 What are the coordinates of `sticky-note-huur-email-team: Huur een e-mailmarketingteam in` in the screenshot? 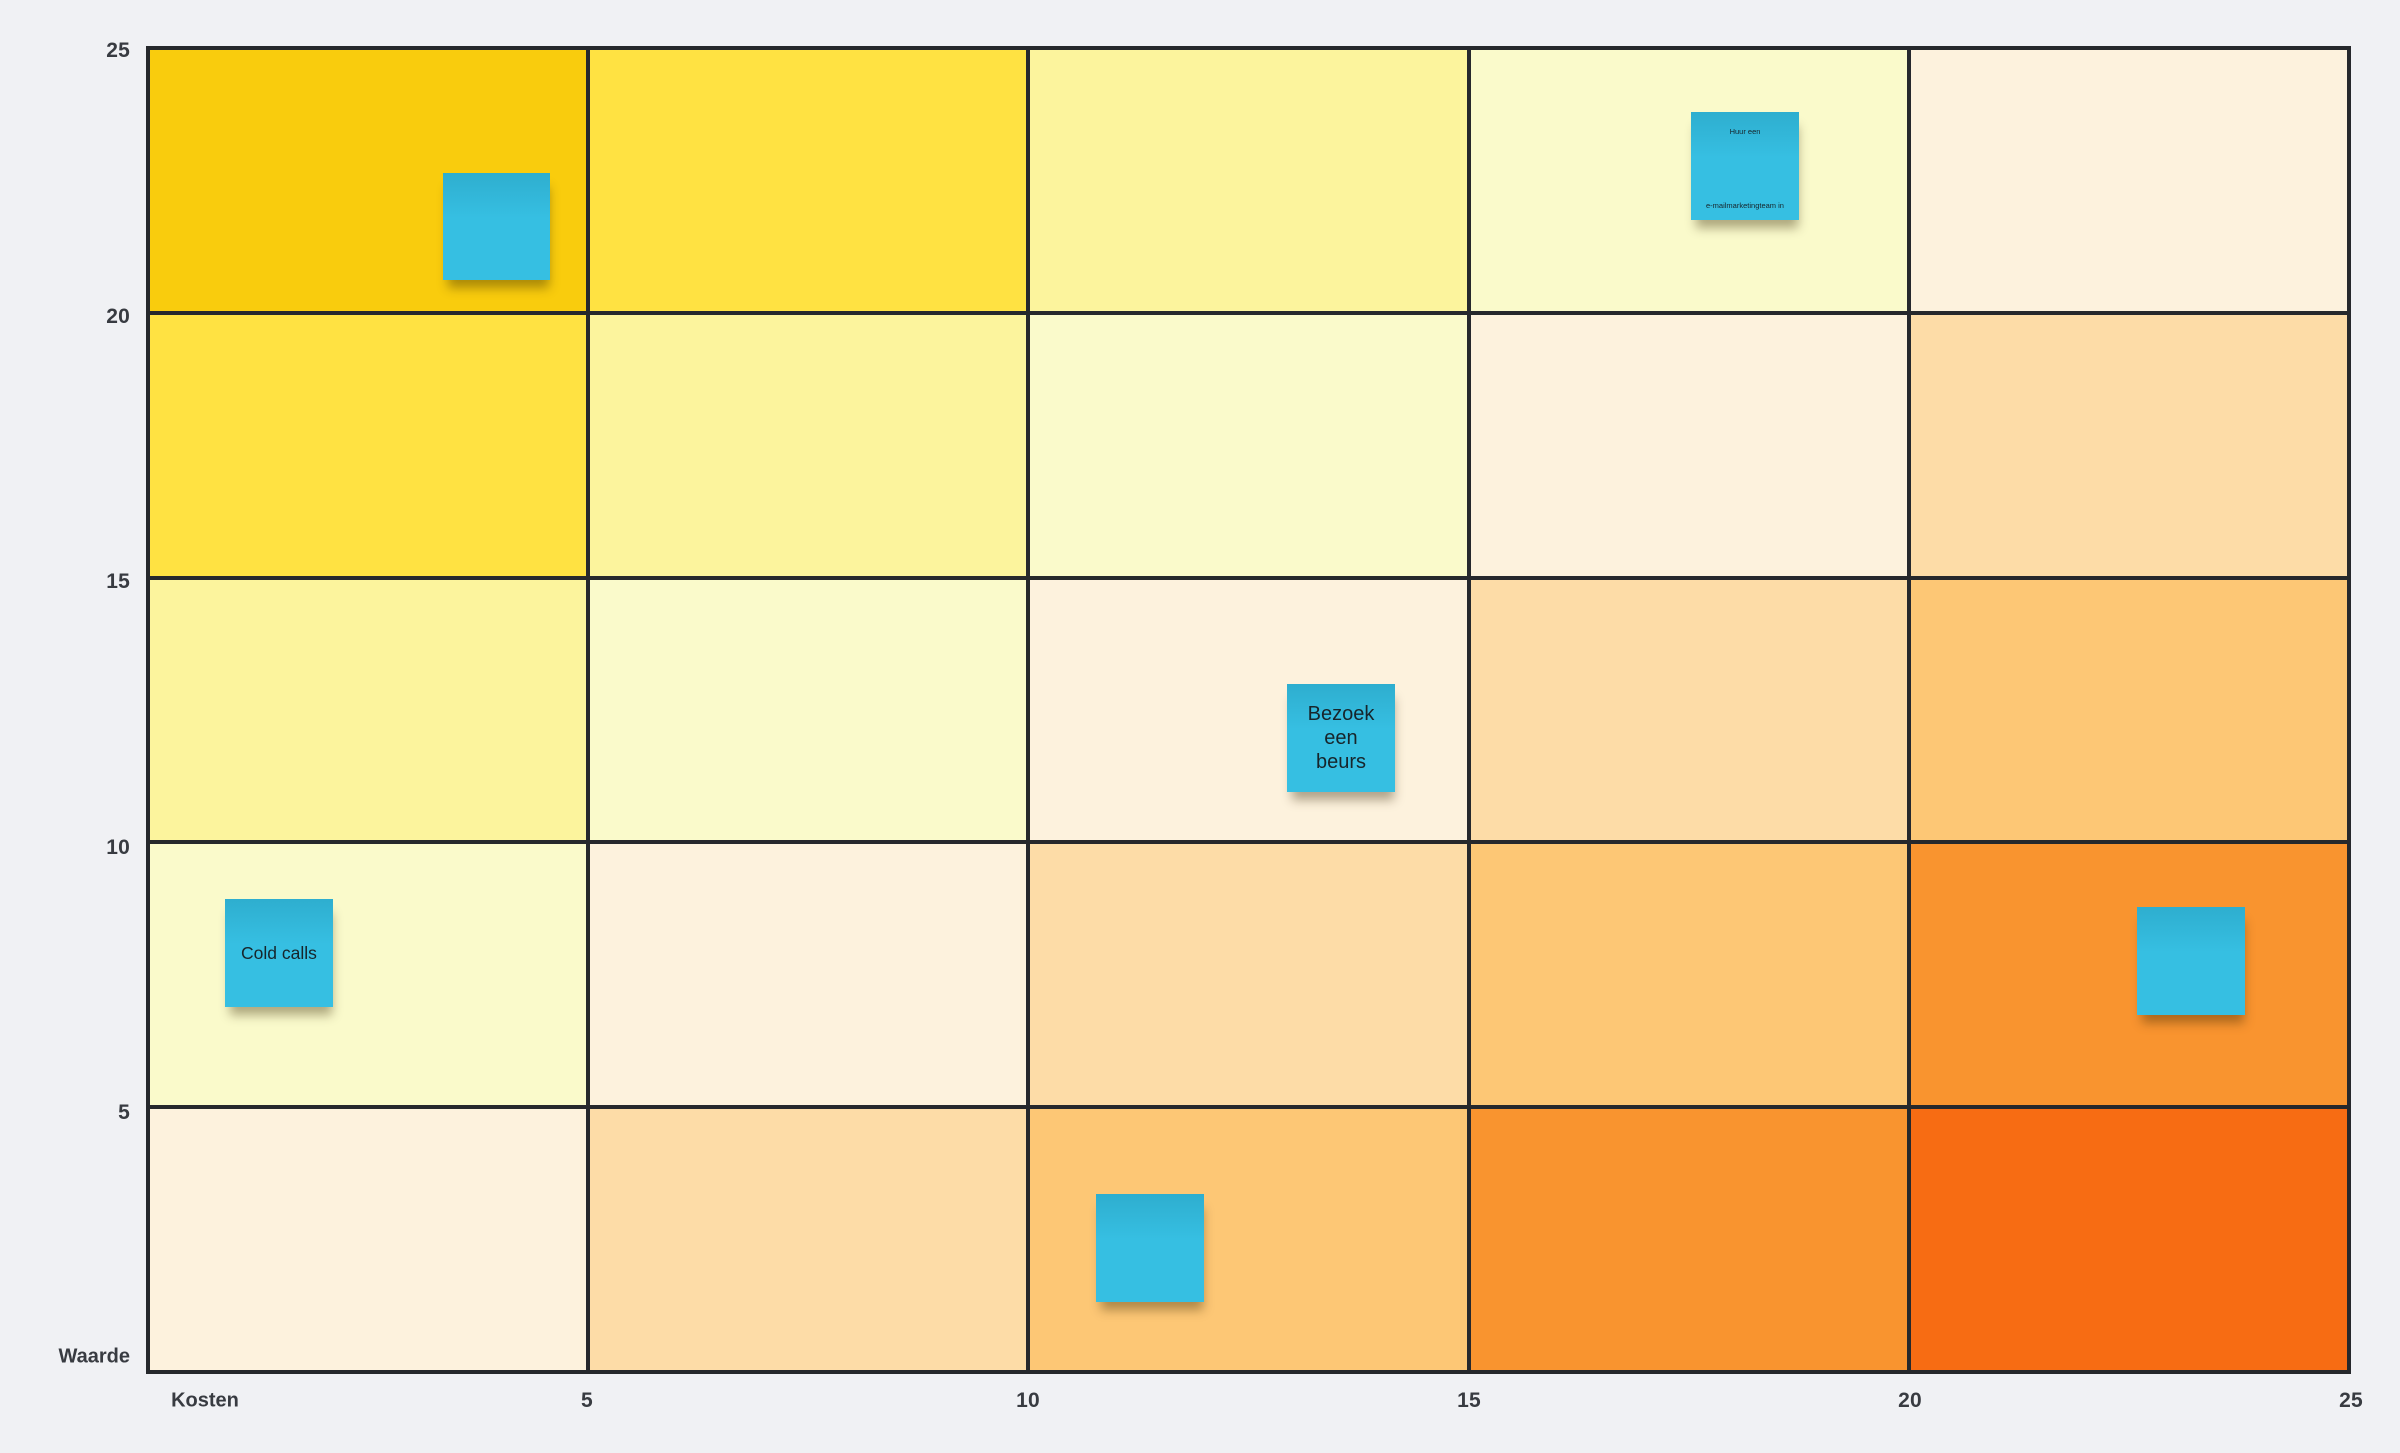 It's located at (1745, 166).